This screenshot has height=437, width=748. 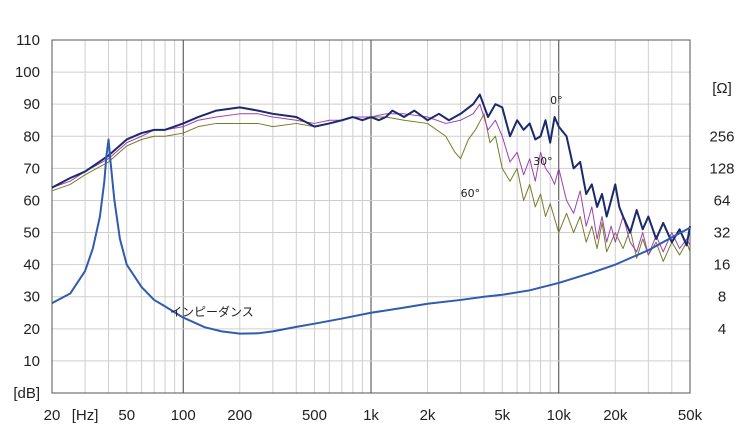 I want to click on y-left-tick-label: 40, so click(x=31, y=265).